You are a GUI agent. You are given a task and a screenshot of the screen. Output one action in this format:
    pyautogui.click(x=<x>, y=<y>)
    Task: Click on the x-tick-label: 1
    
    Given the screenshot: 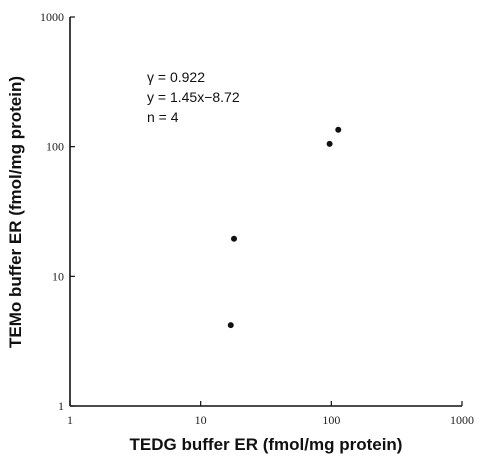 What is the action you would take?
    pyautogui.click(x=70, y=420)
    